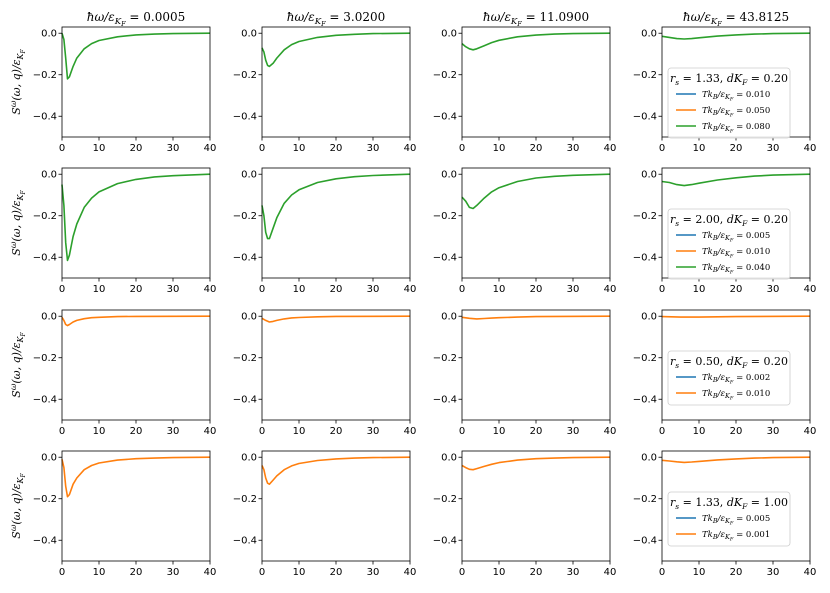  What do you see at coordinates (356, 17) in the screenshot?
I see `title-value: = 3.0200` at bounding box center [356, 17].